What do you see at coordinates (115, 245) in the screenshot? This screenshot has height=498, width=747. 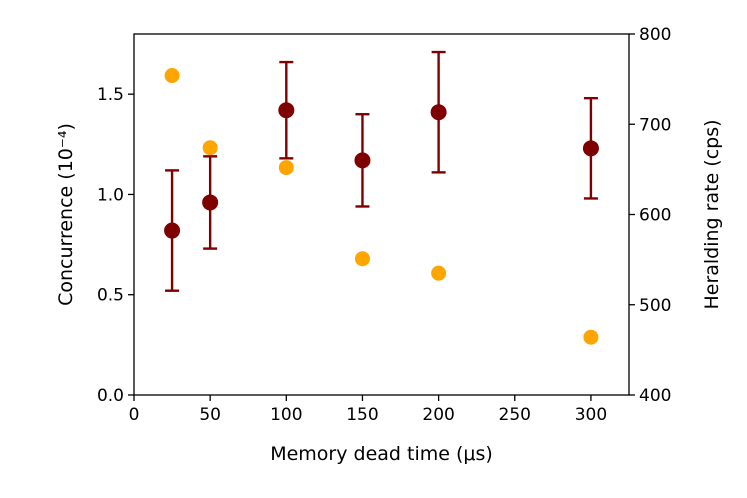 I see `y-axis-left-ticks: 0.0 0.5 1.0 1.5` at bounding box center [115, 245].